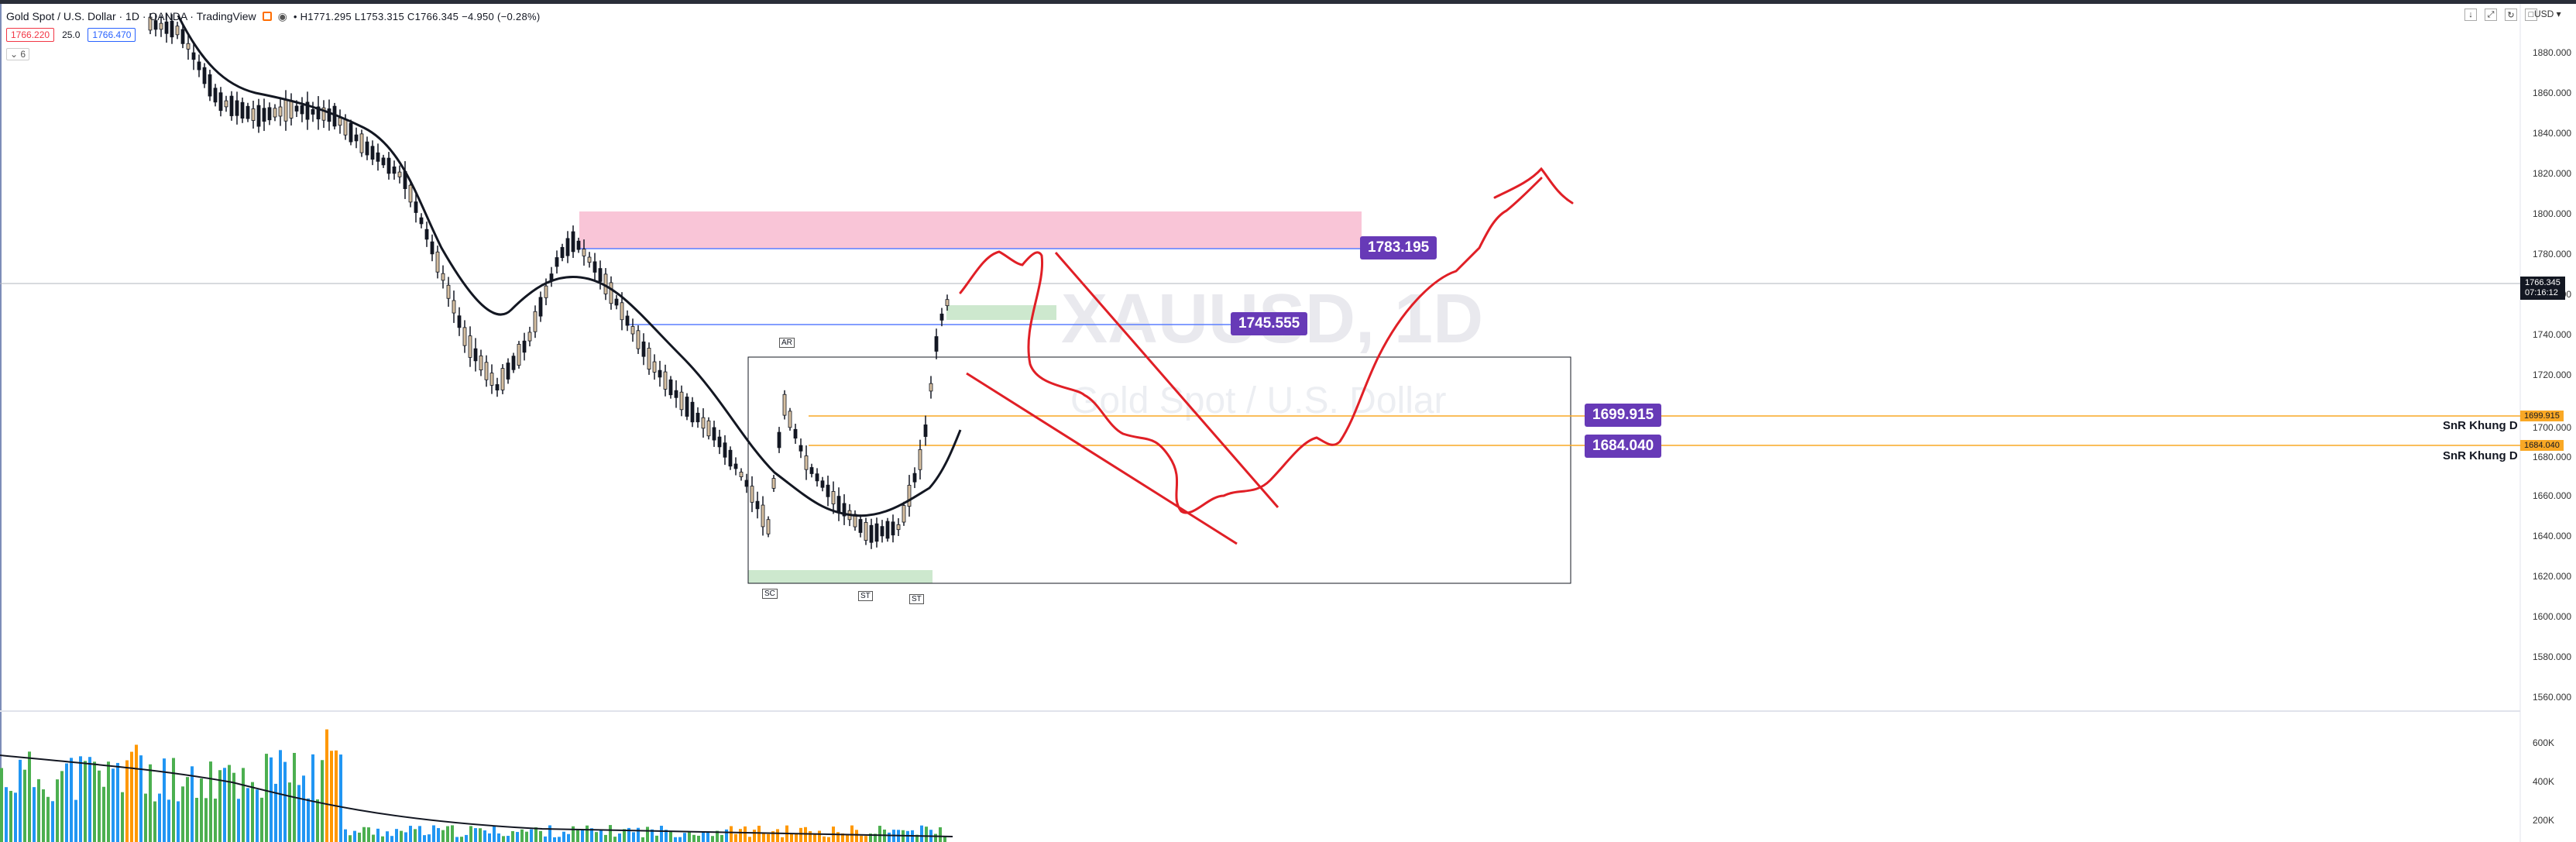 This screenshot has width=2576, height=842. What do you see at coordinates (1623, 447) in the screenshot?
I see `price-label-snr-lower: 1684.040` at bounding box center [1623, 447].